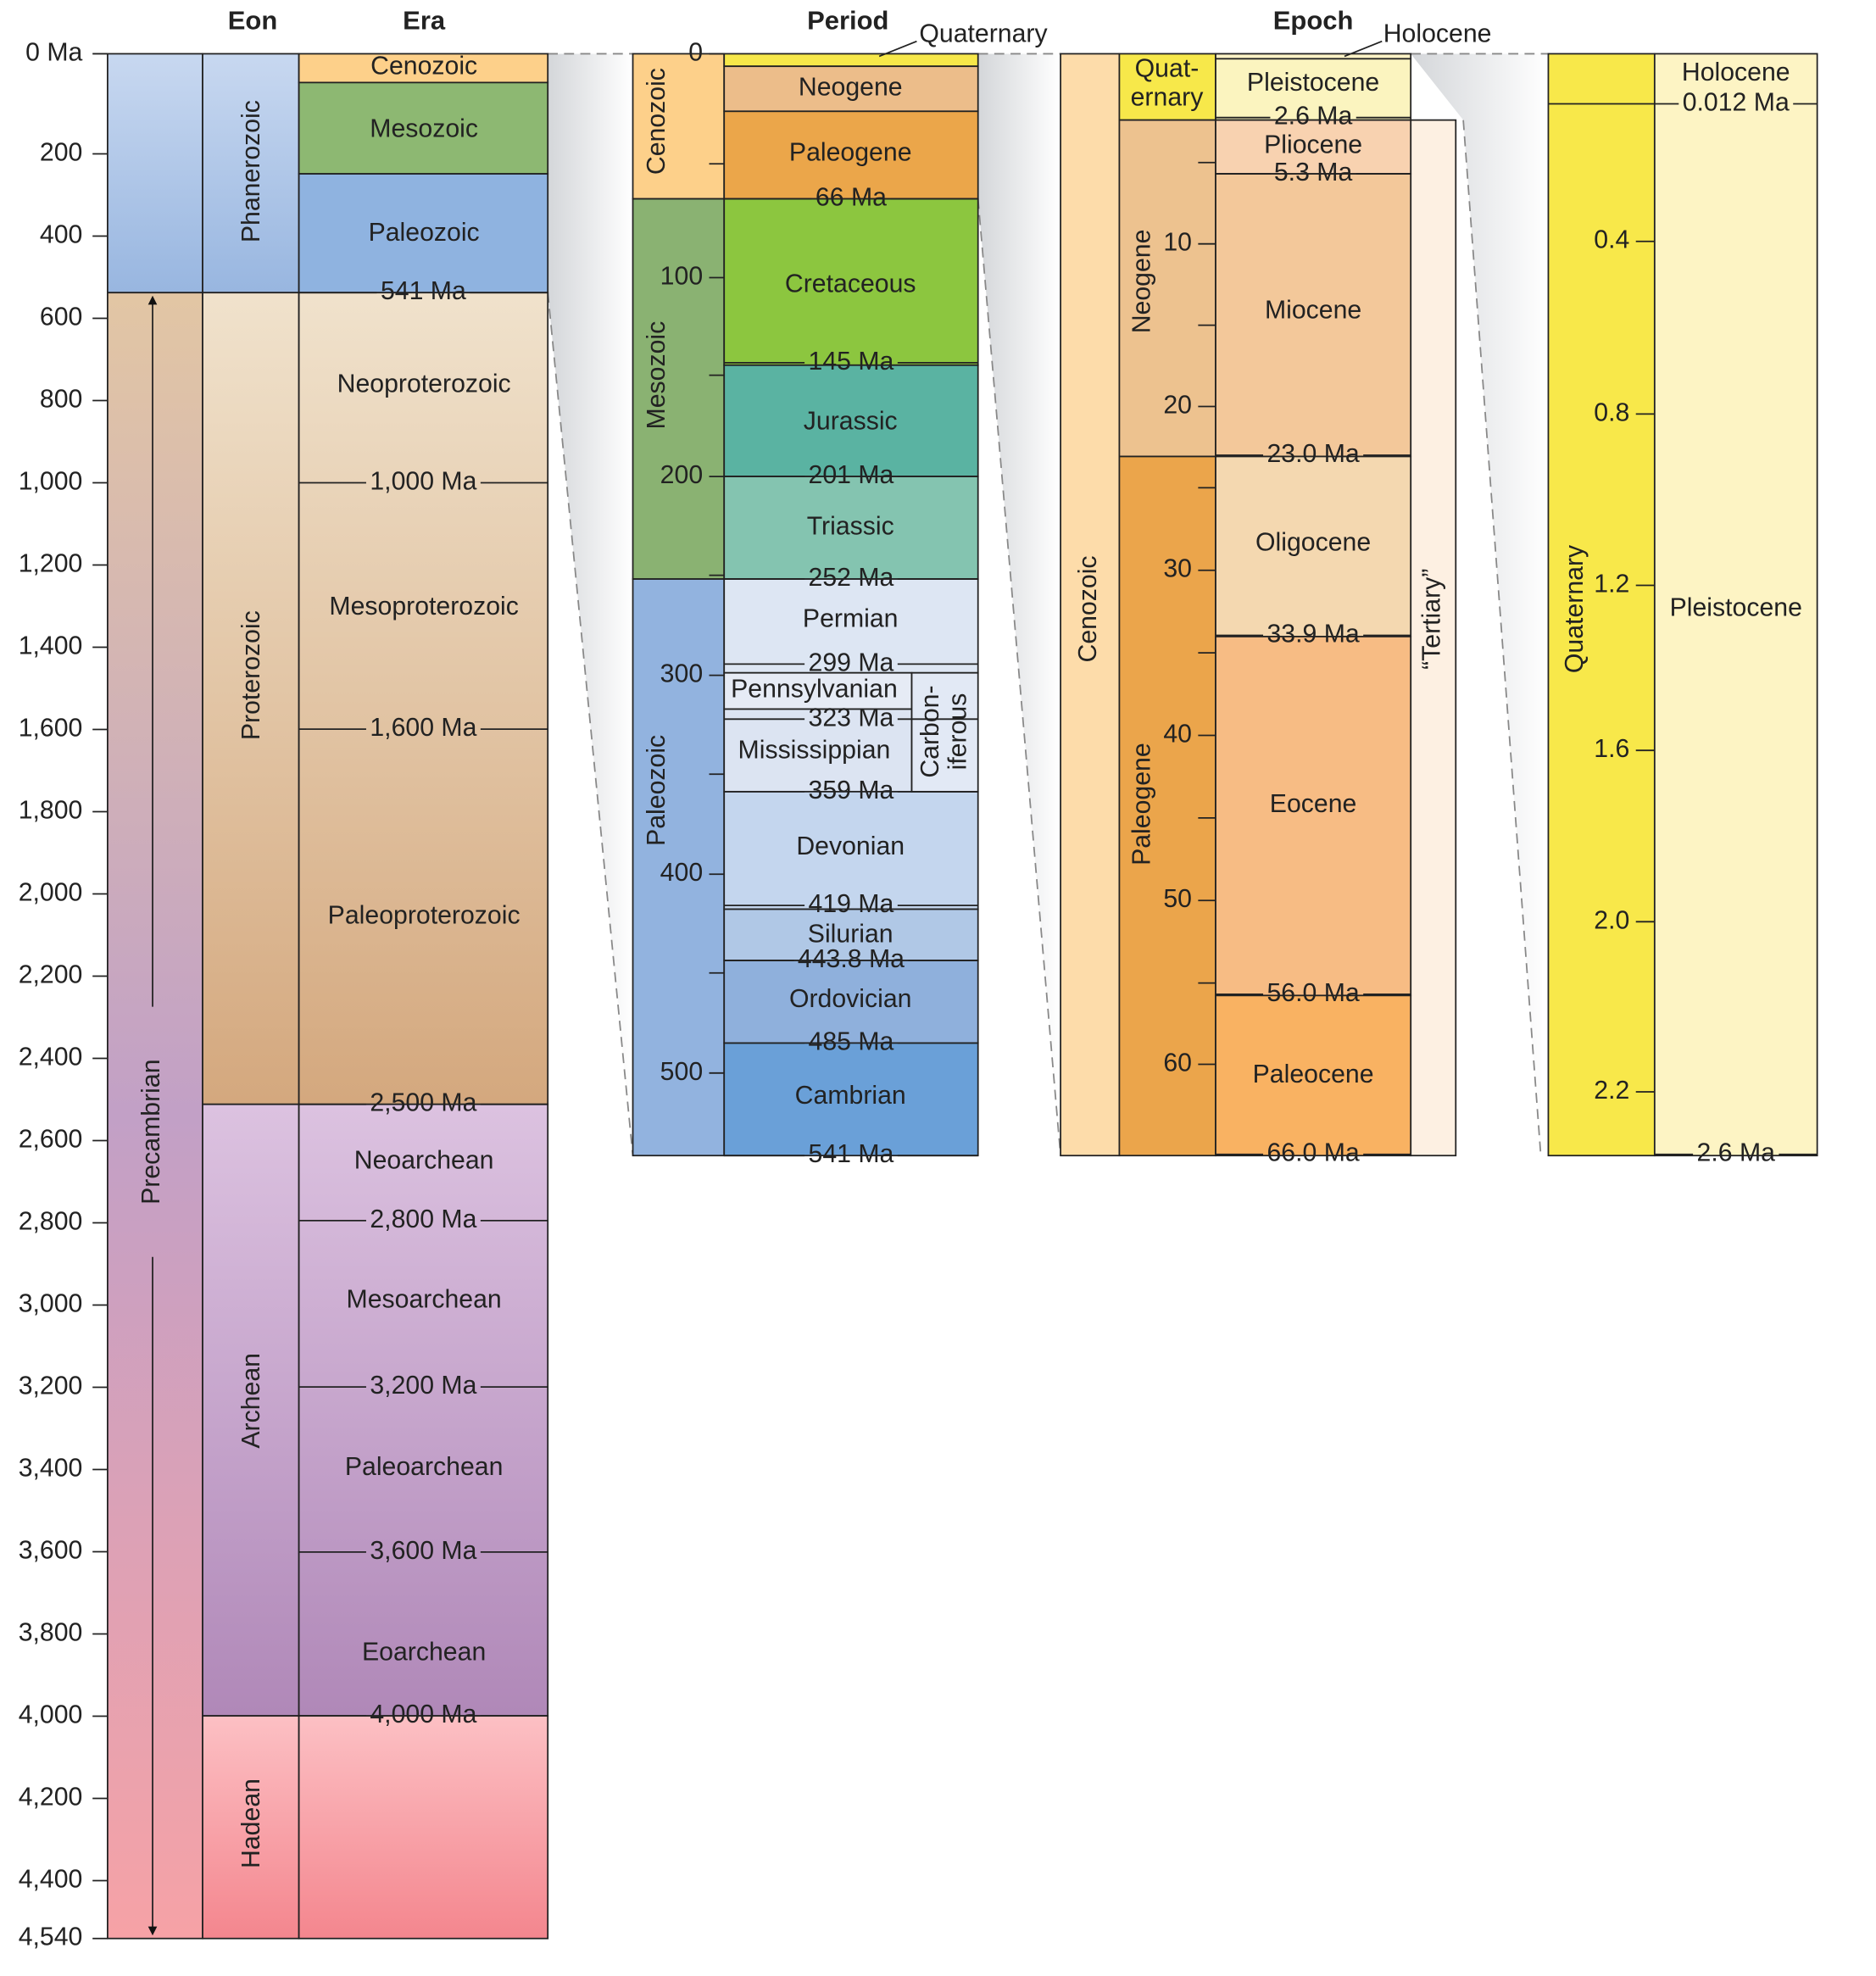  What do you see at coordinates (423, 1103) in the screenshot?
I see `boundary-label: 2,500 Ma` at bounding box center [423, 1103].